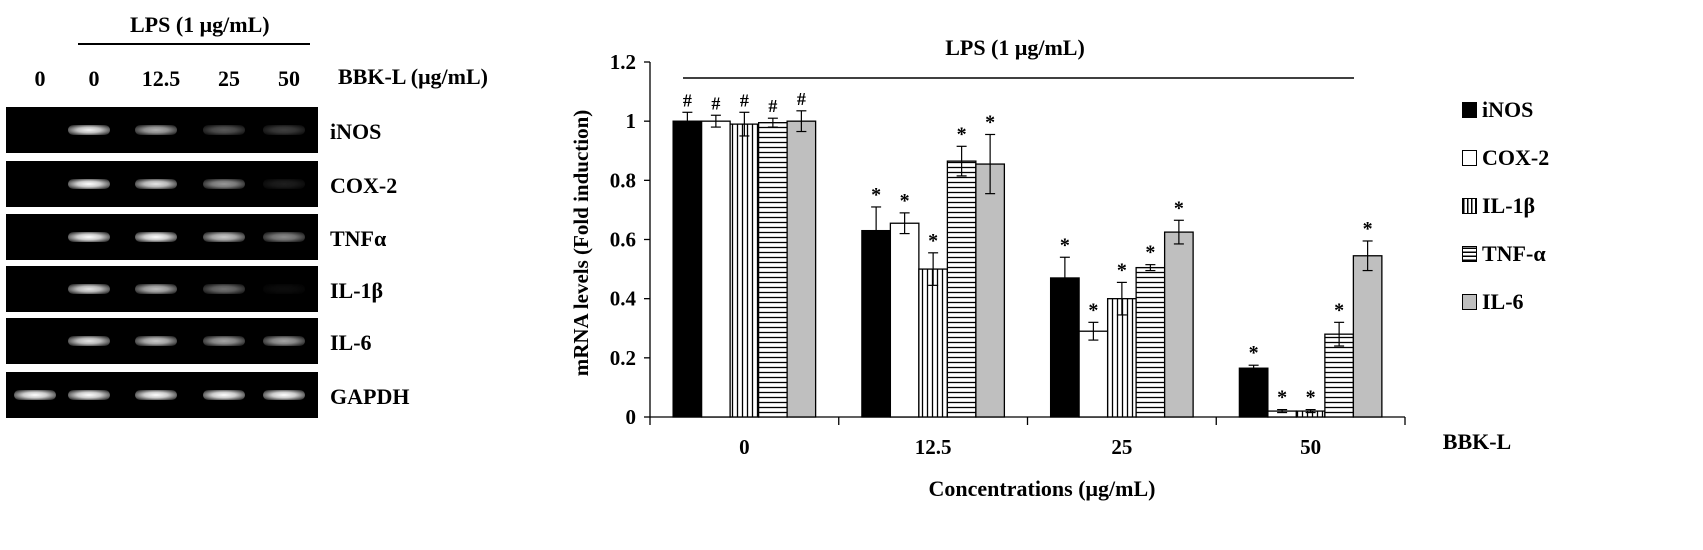 The image size is (1703, 550). I want to click on y-tick-label: 0.4, so click(623, 299).